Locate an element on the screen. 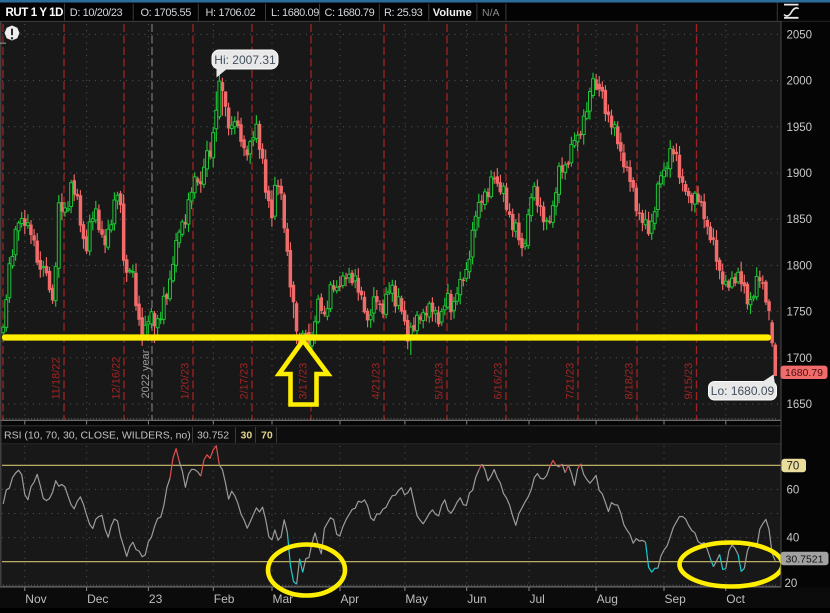 This screenshot has width=830, height=613. svg-text: 1750 is located at coordinates (800, 313).